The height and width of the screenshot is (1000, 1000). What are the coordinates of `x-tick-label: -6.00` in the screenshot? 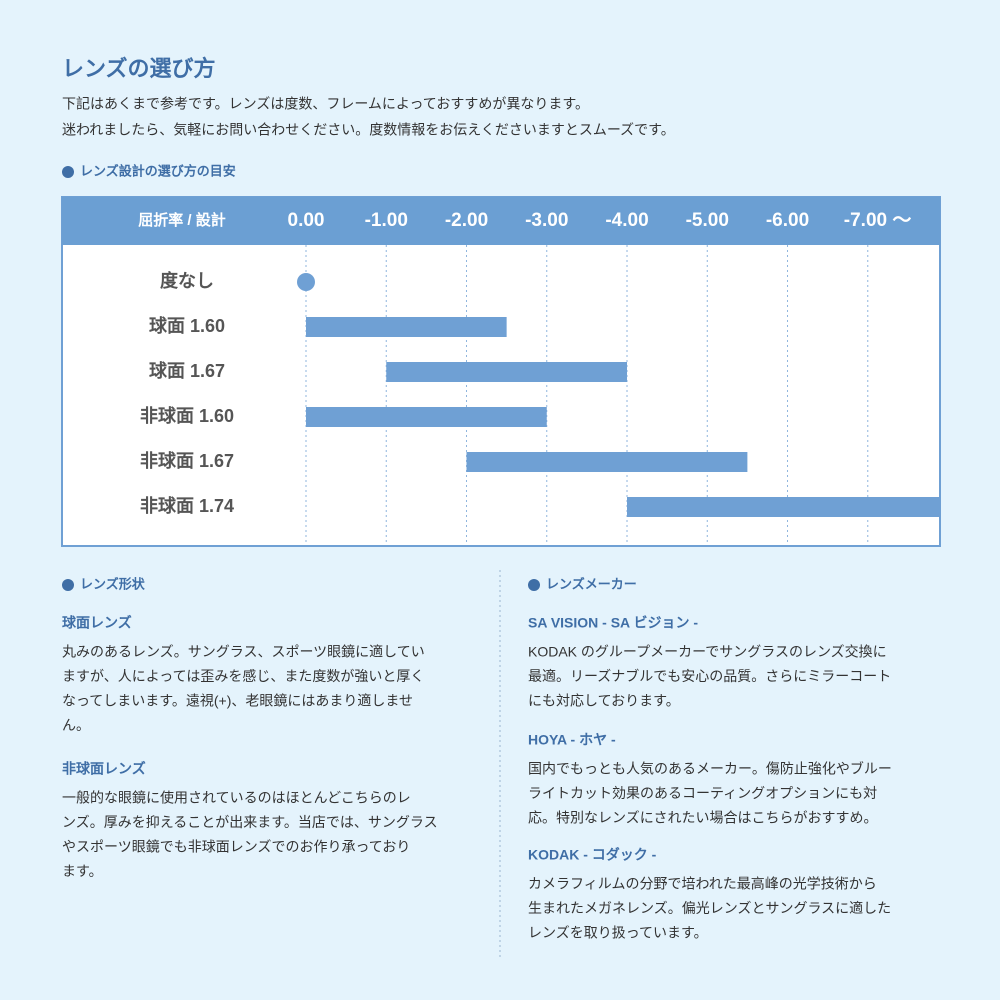 It's located at (787, 220).